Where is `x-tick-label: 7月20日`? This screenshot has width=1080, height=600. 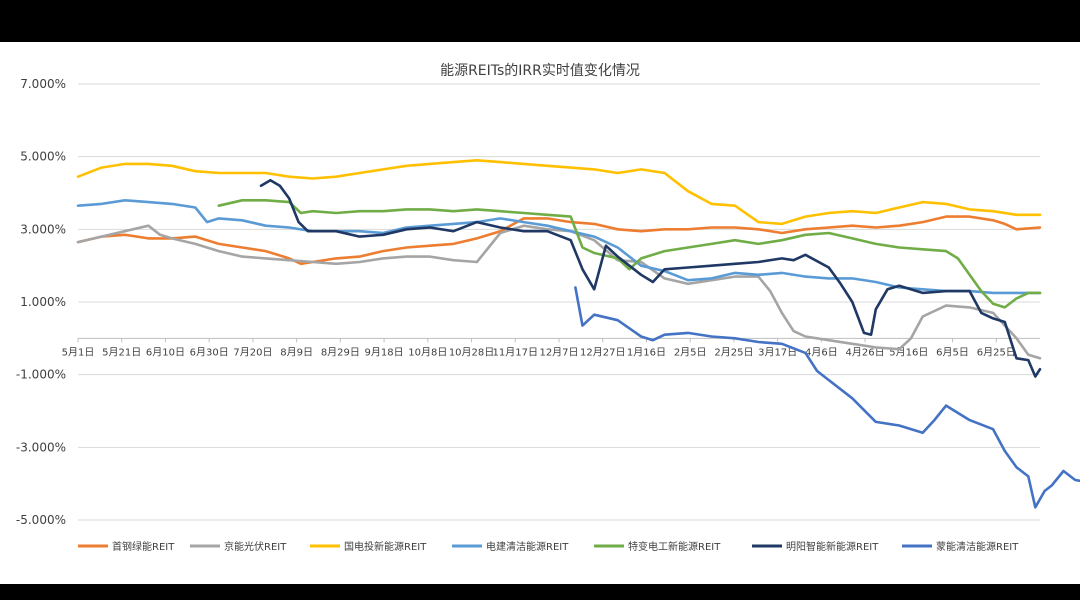
x-tick-label: 7月20日 is located at coordinates (252, 352).